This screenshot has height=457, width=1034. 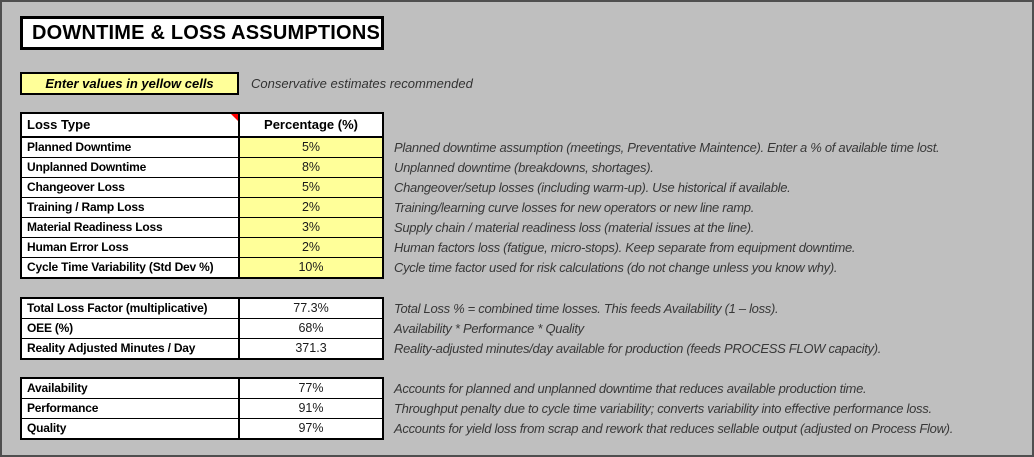 I want to click on table-row: Unplanned Downtime 8%, so click(x=202, y=167).